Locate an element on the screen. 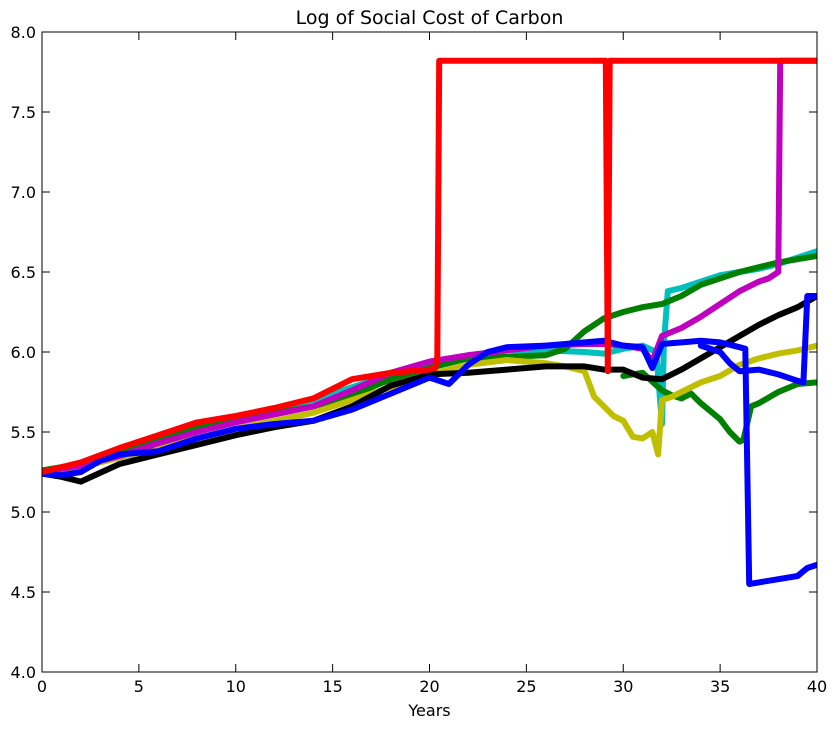 This screenshot has height=730, width=837. y-tick-label: 6.5 is located at coordinates (23, 272).